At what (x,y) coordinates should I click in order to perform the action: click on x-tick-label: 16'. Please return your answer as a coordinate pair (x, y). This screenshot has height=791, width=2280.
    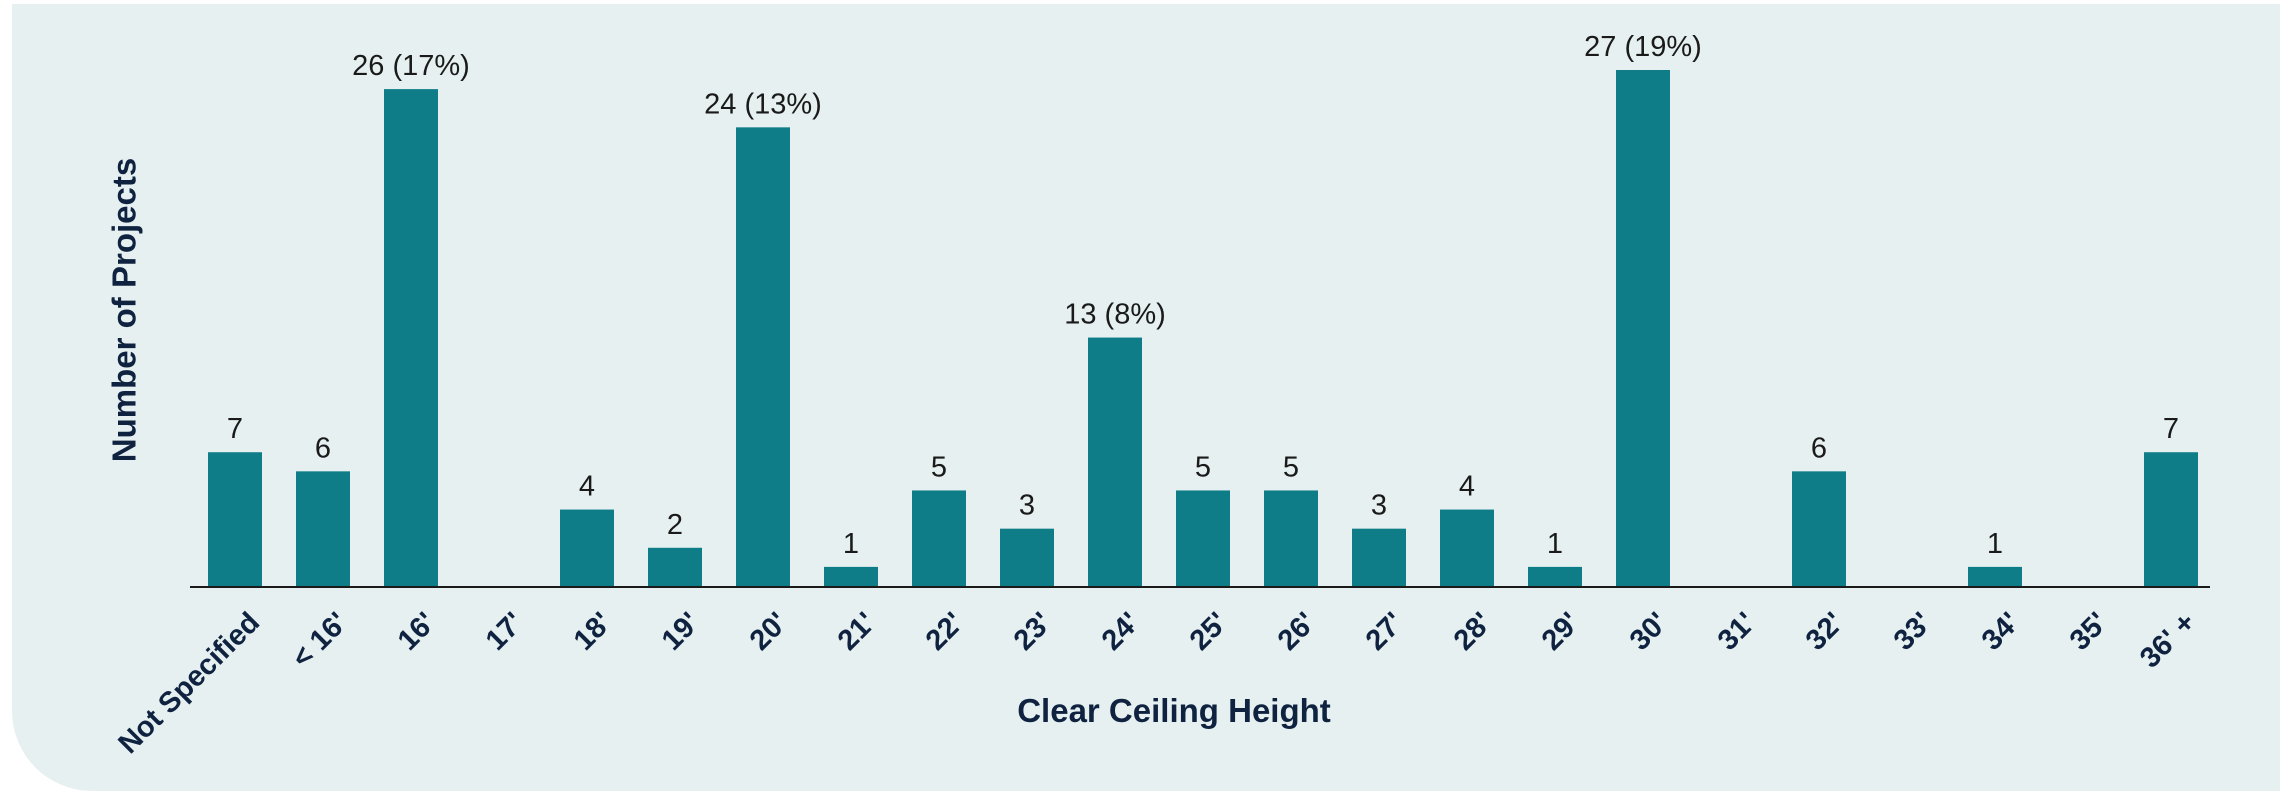
    Looking at the image, I should click on (417, 631).